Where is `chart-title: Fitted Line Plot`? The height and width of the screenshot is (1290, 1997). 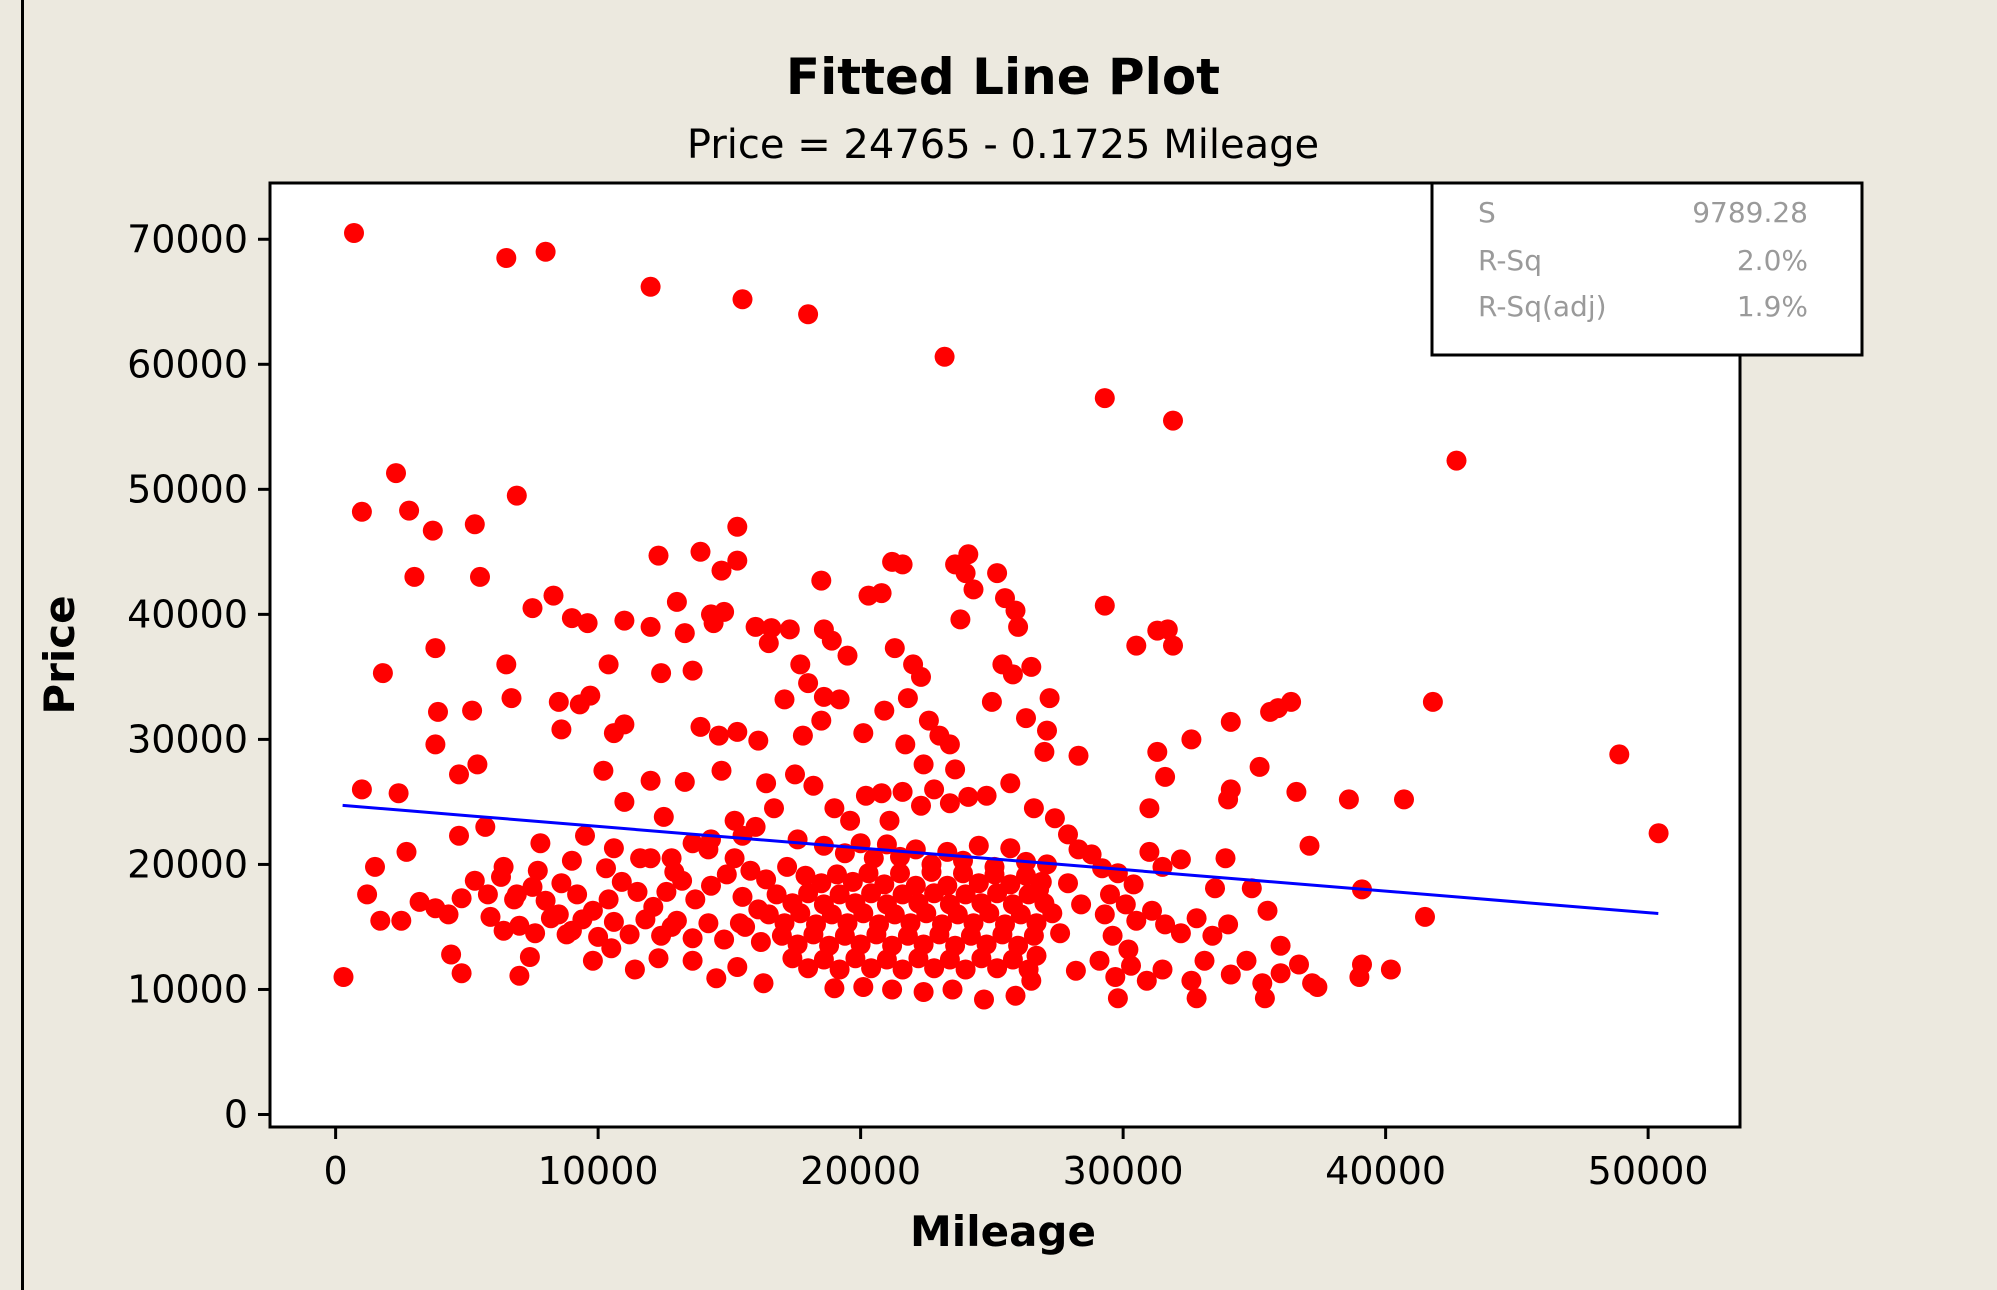 chart-title: Fitted Line Plot is located at coordinates (1003, 77).